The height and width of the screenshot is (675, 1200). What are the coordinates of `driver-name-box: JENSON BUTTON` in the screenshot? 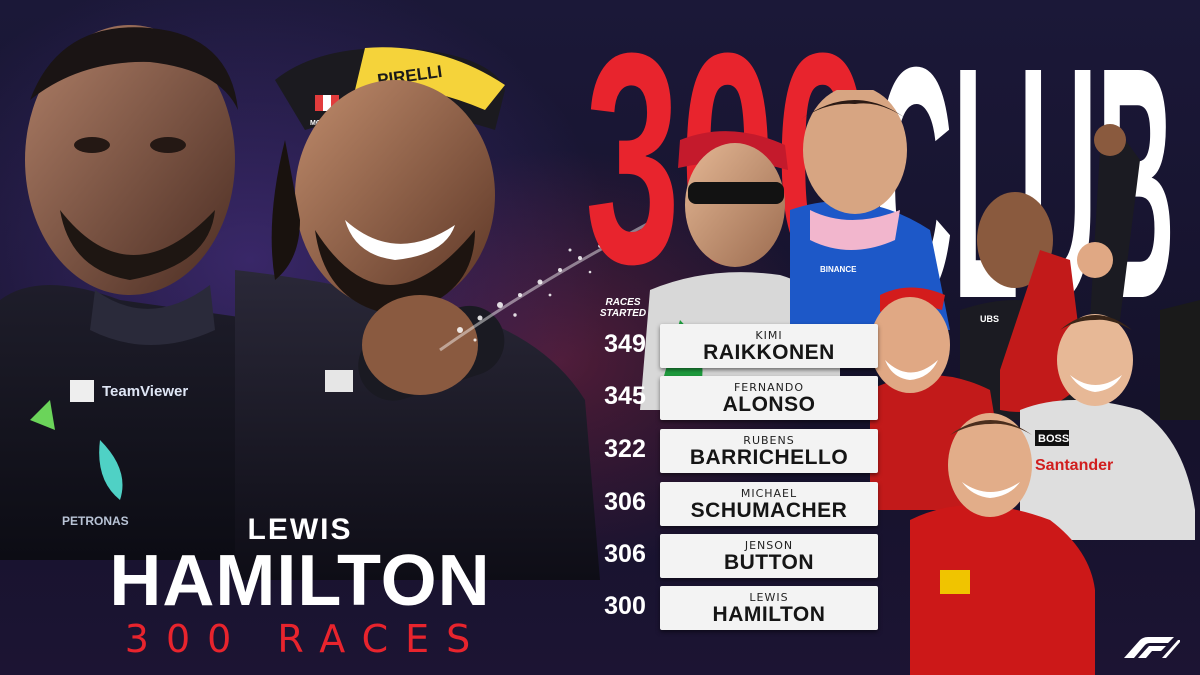 It's located at (769, 556).